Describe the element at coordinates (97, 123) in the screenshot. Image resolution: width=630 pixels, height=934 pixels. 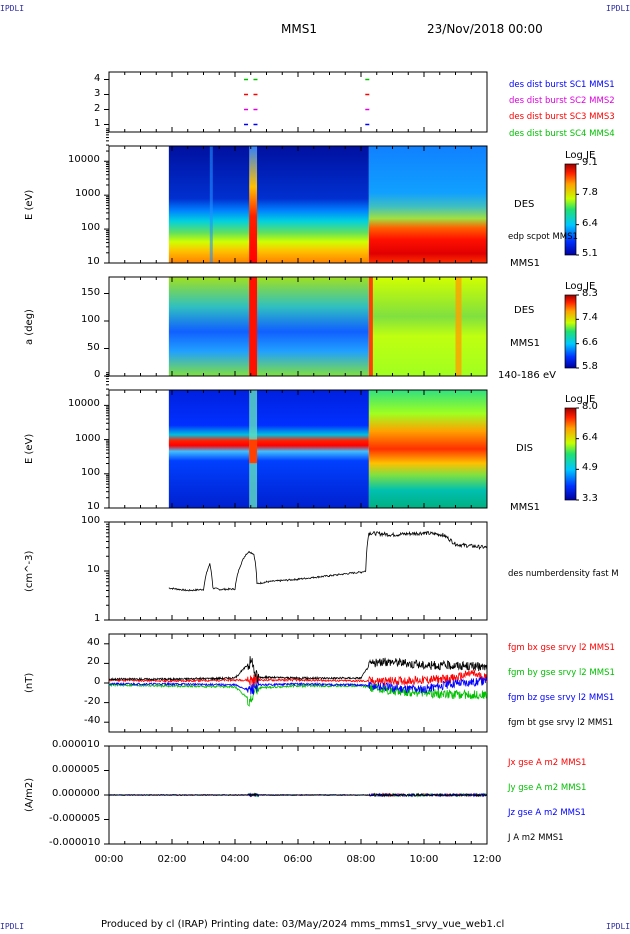
I see `burst-ytick-label: 1` at that location.